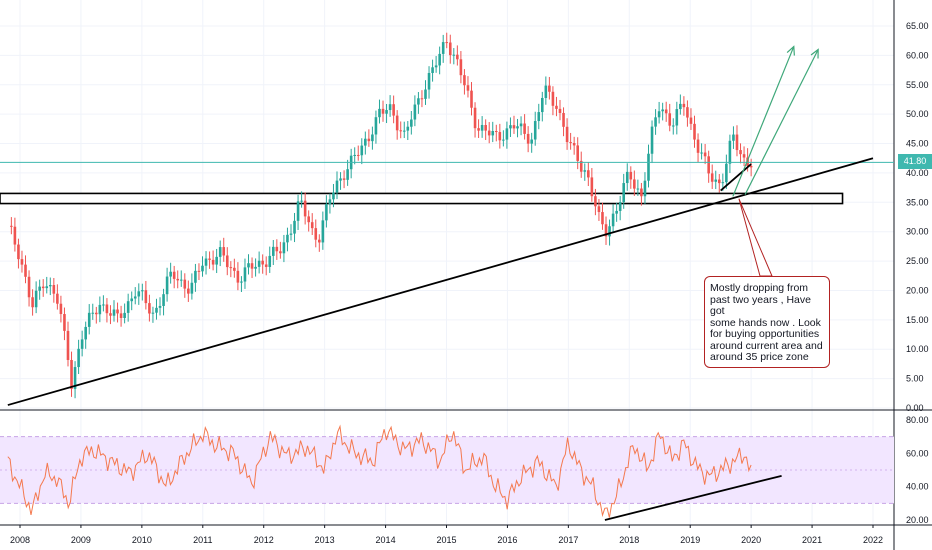  What do you see at coordinates (917, 487) in the screenshot?
I see `osc-y-tick-label: 40.00` at bounding box center [917, 487].